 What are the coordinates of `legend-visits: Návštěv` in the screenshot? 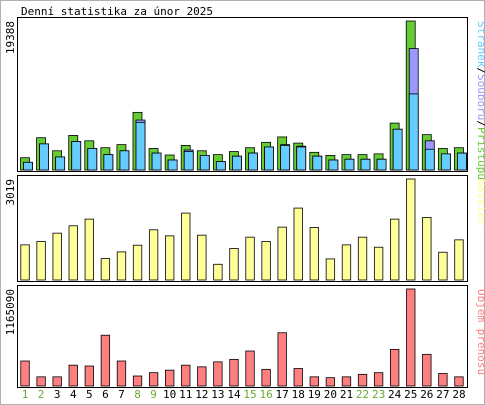 It's located at (480, 202).